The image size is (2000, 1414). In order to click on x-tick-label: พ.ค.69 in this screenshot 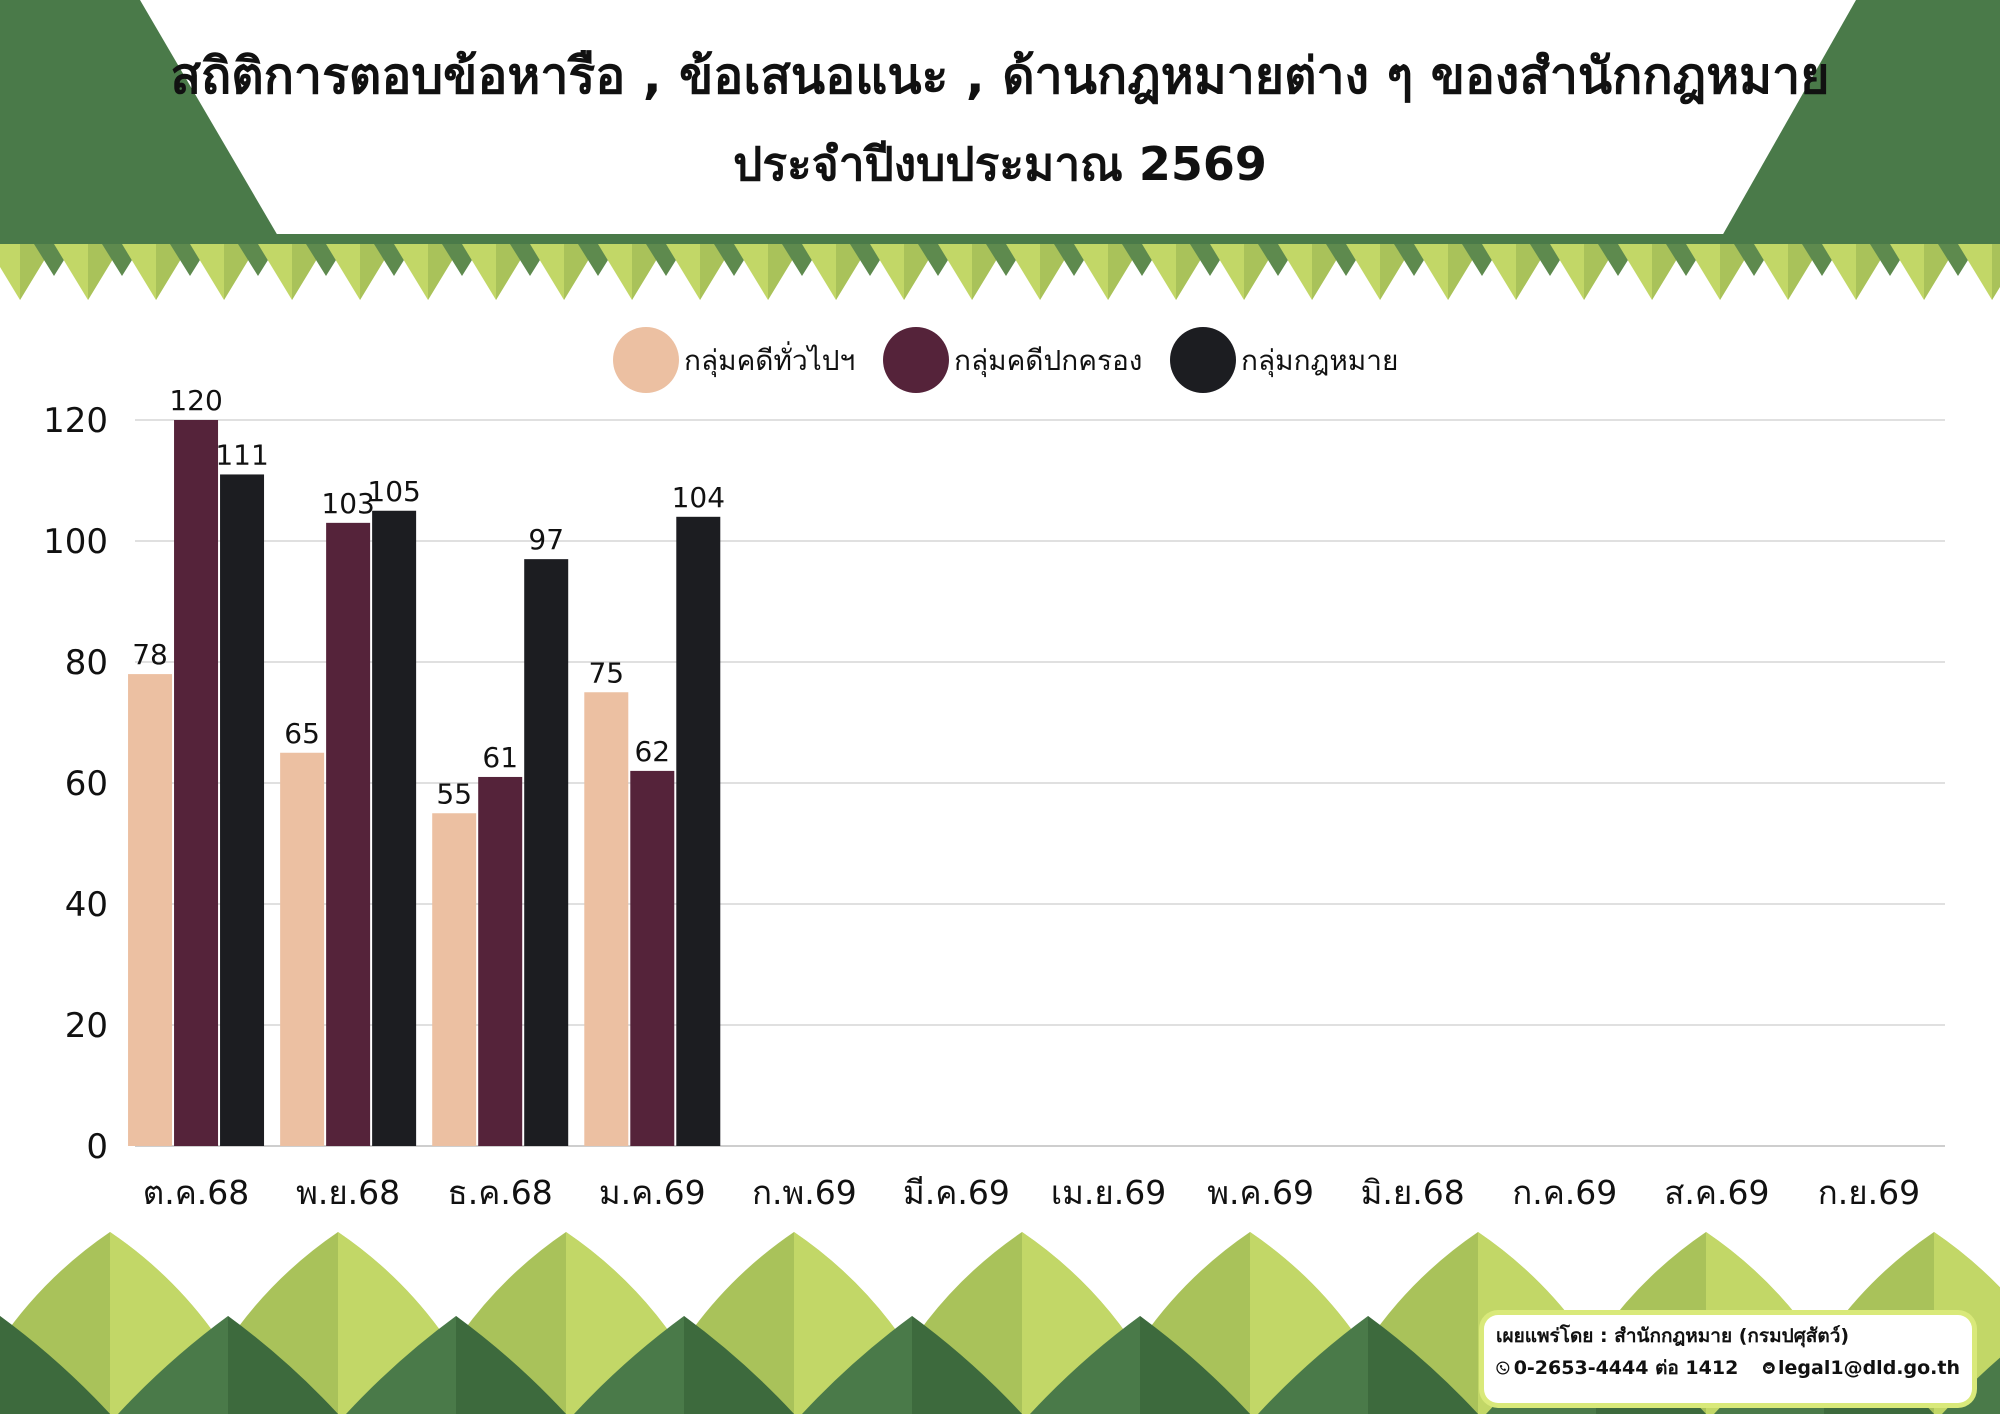, I will do `click(1260, 1192)`.